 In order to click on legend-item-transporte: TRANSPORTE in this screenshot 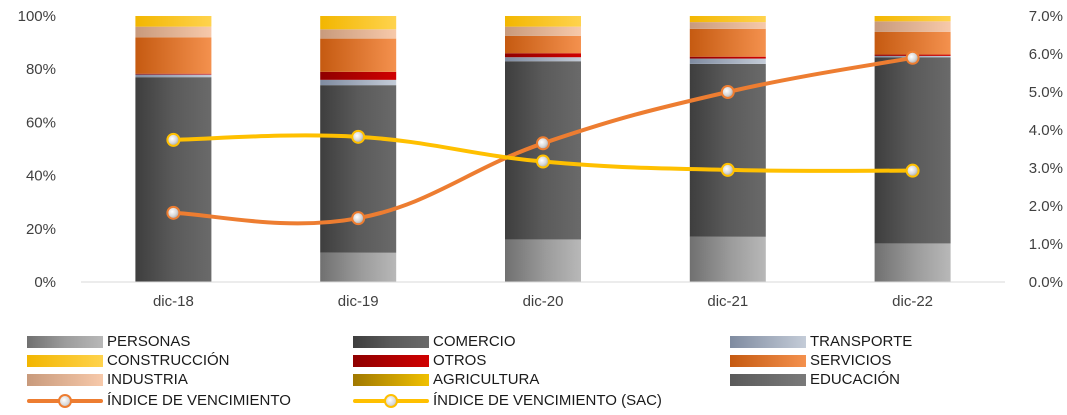, I will do `click(821, 342)`.